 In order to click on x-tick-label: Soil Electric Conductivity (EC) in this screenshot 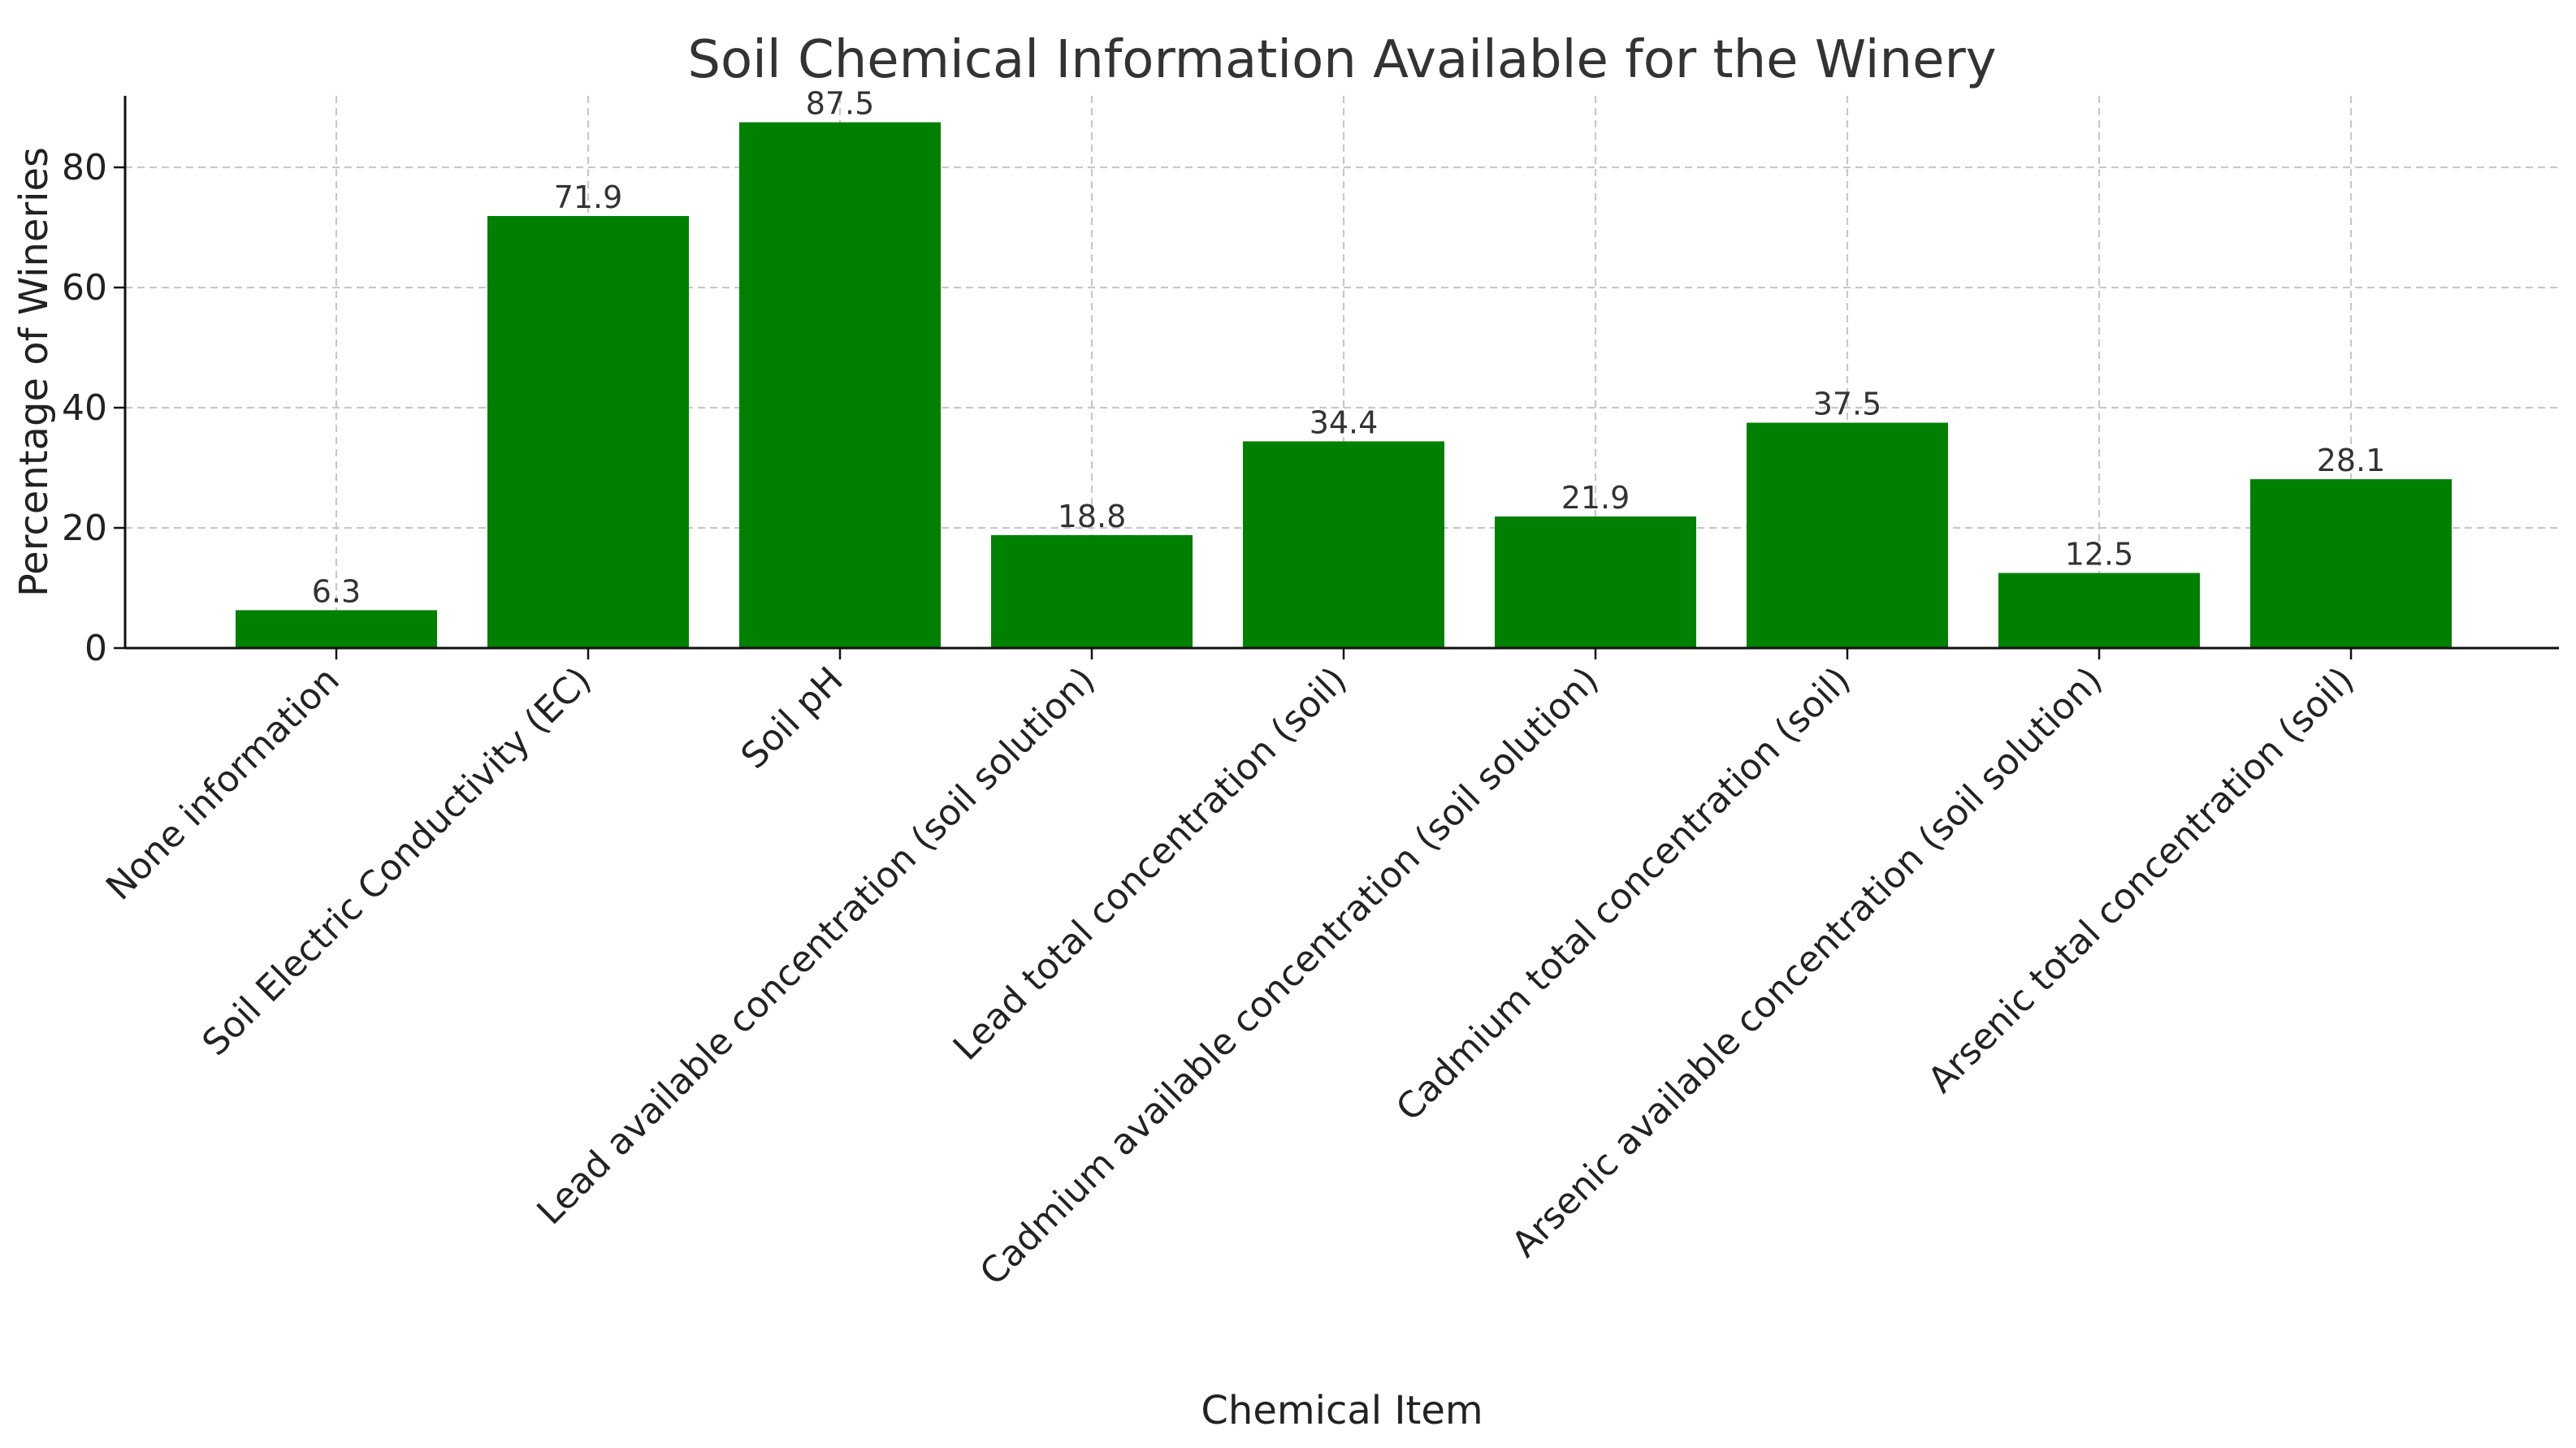, I will do `click(397, 861)`.